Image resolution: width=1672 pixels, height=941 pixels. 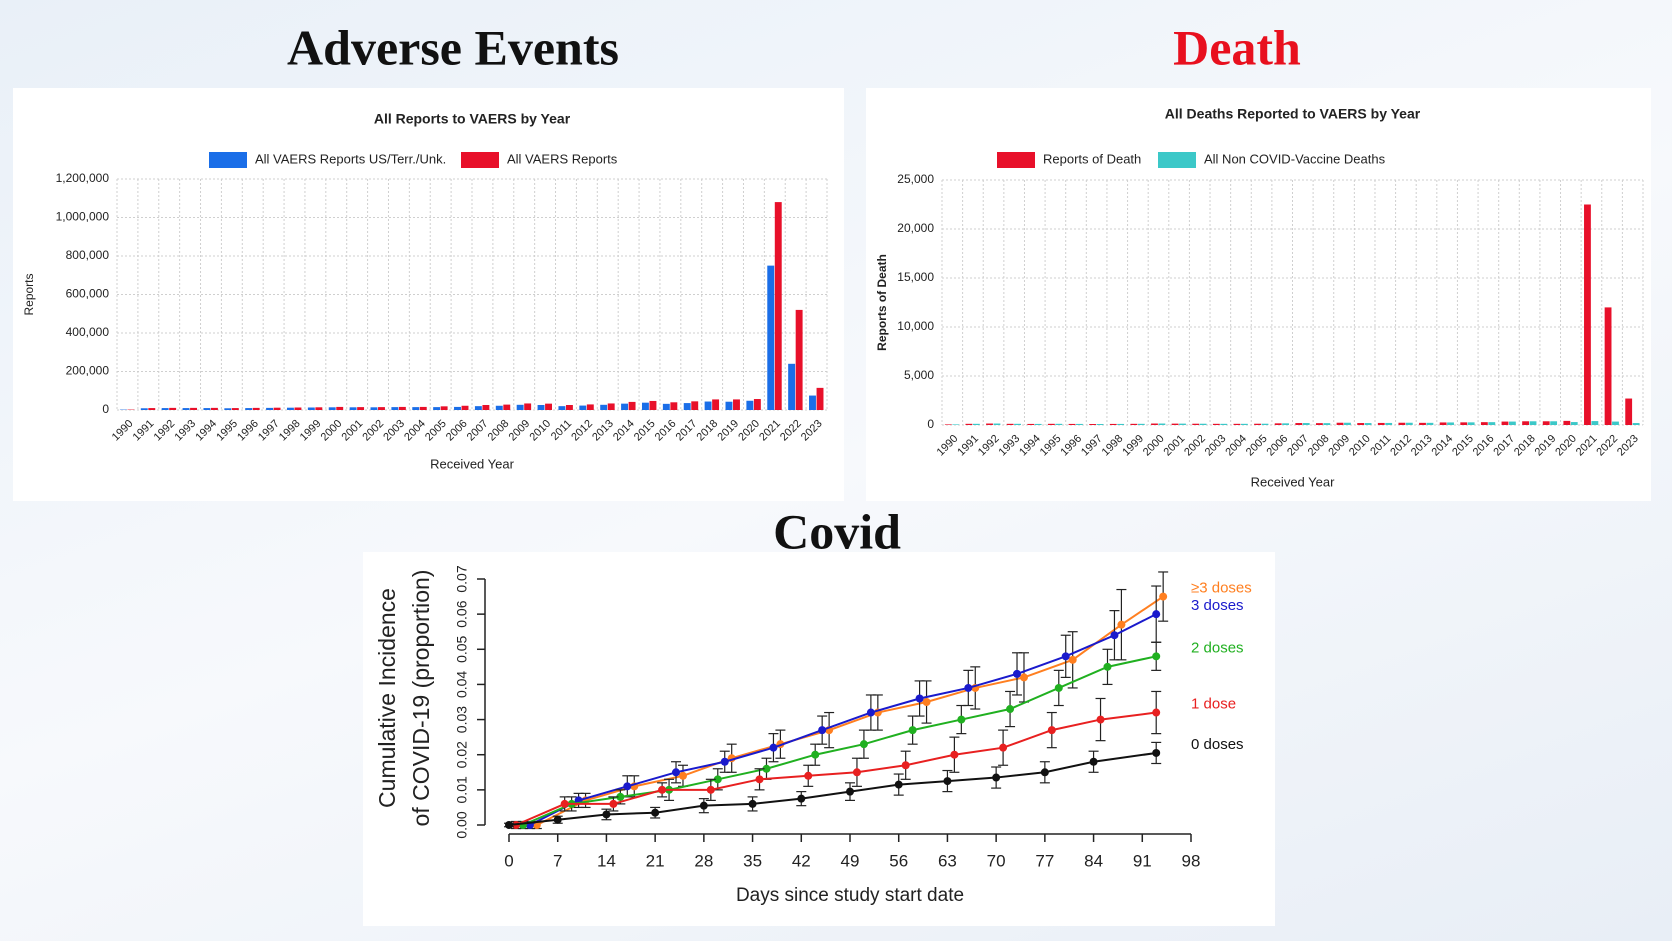 What do you see at coordinates (29, 294) in the screenshot?
I see `y-axis-label: Reports` at bounding box center [29, 294].